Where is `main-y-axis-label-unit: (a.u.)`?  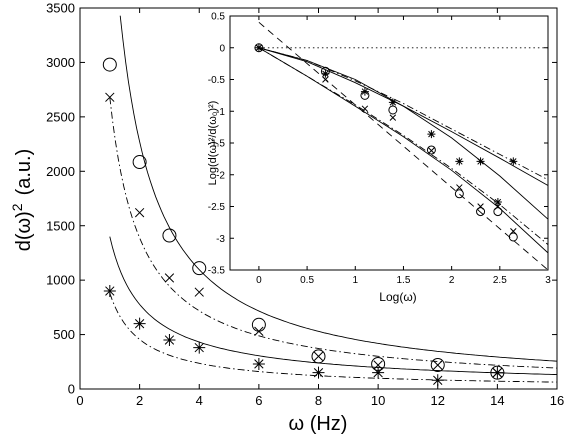
main-y-axis-label-unit: (a.u.) is located at coordinates (24, 172).